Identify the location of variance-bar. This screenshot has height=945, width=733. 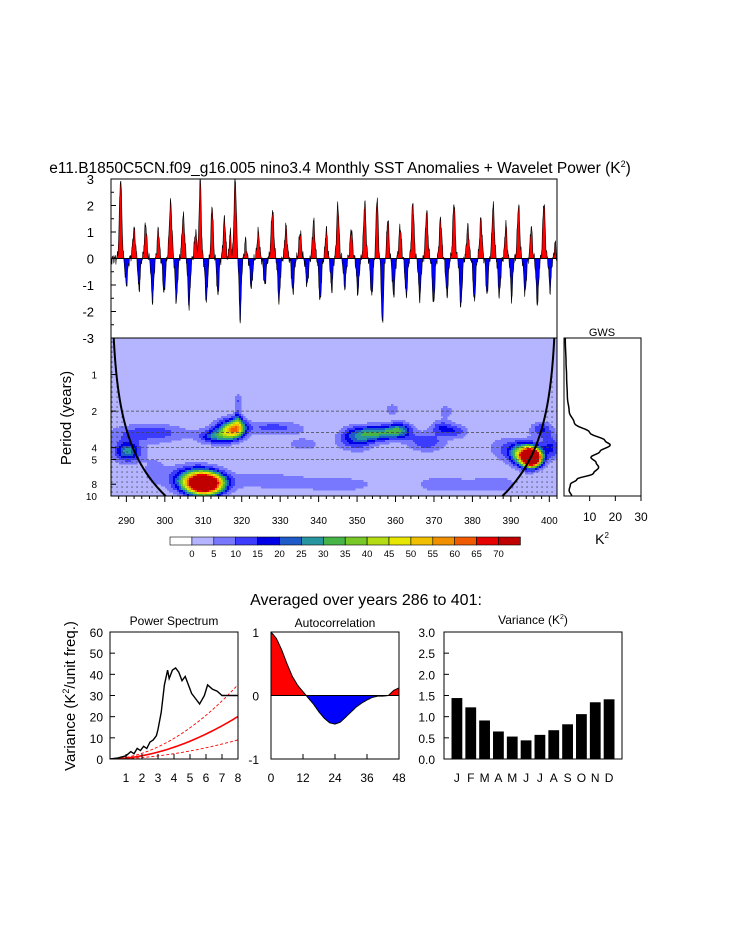
(457, 728).